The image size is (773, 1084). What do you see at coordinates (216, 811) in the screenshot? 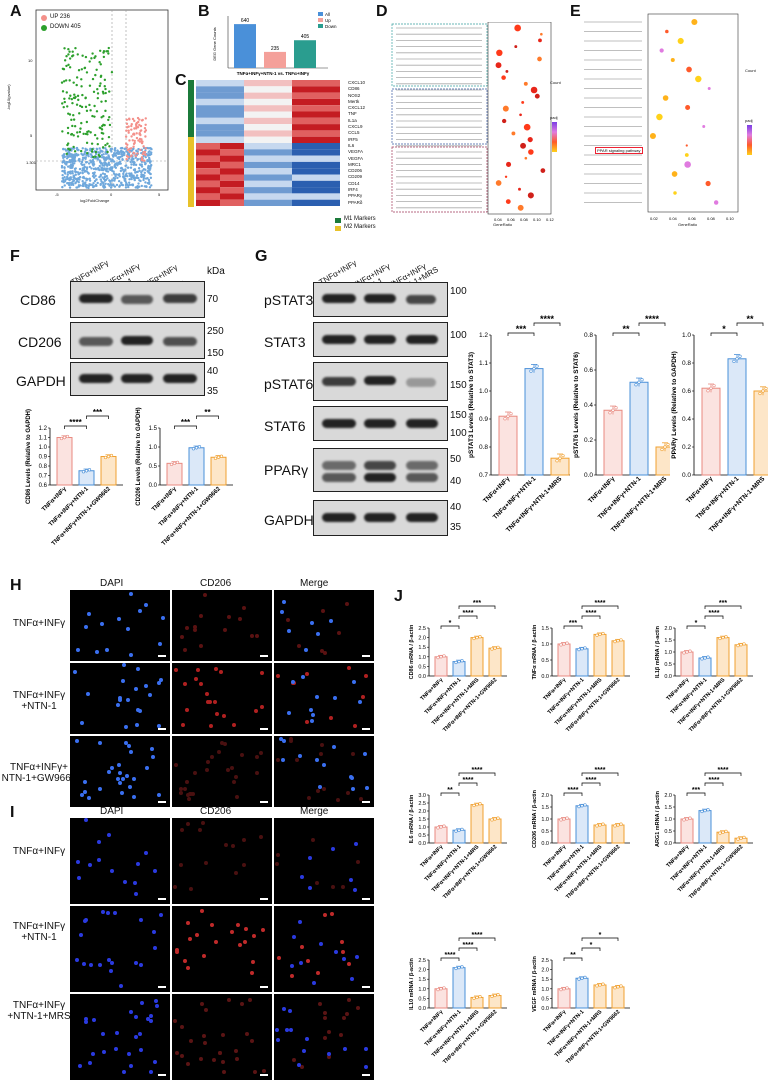
I see `i-col-cd206: CD206` at bounding box center [216, 811].